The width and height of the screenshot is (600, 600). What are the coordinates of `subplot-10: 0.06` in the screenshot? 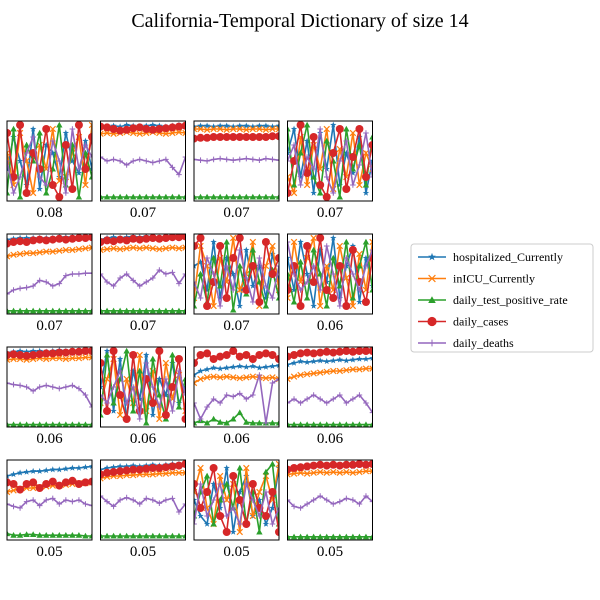 It's located at (143, 396).